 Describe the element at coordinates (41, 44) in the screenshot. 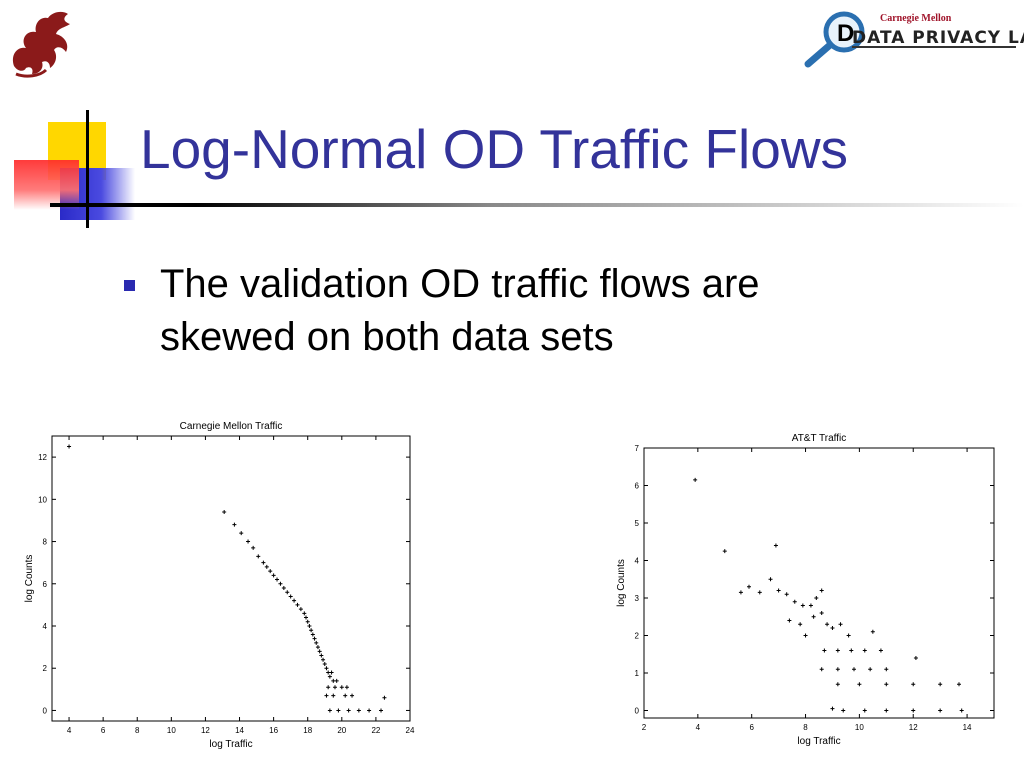

I see `dragon-icon` at that location.